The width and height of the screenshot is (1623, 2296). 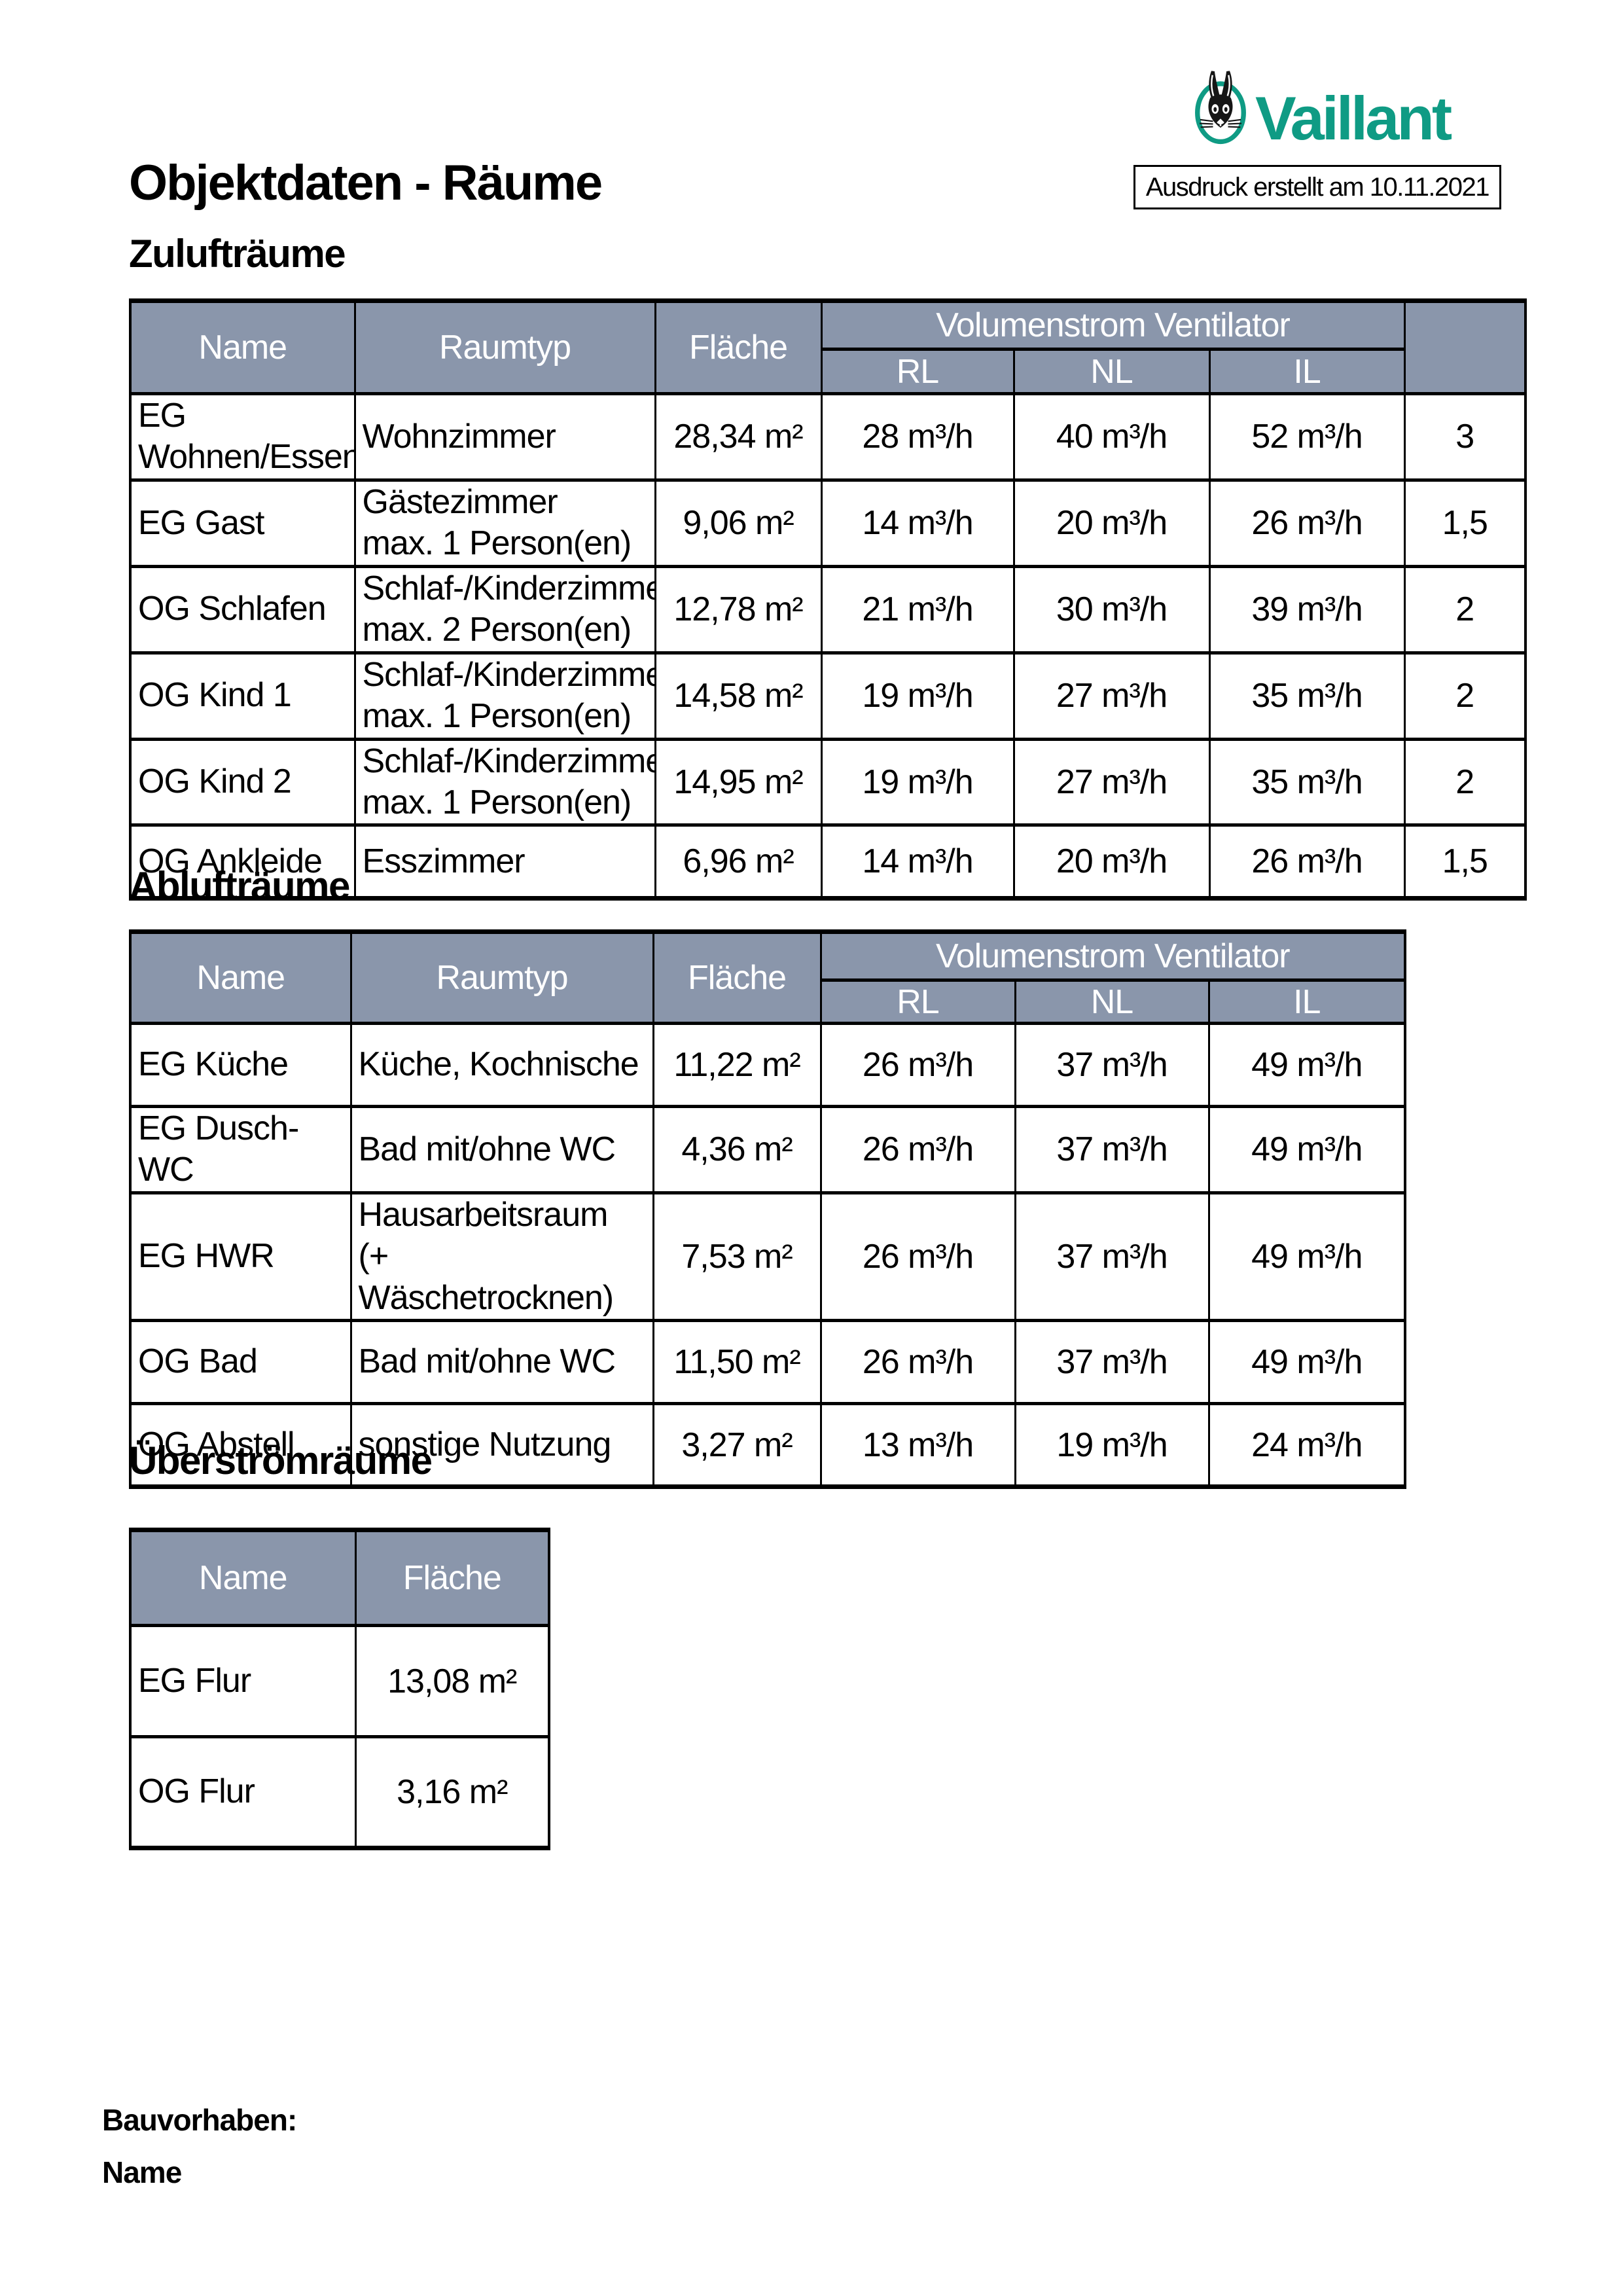 I want to click on cell-nl: 19 m³/h, so click(x=1112, y=1446).